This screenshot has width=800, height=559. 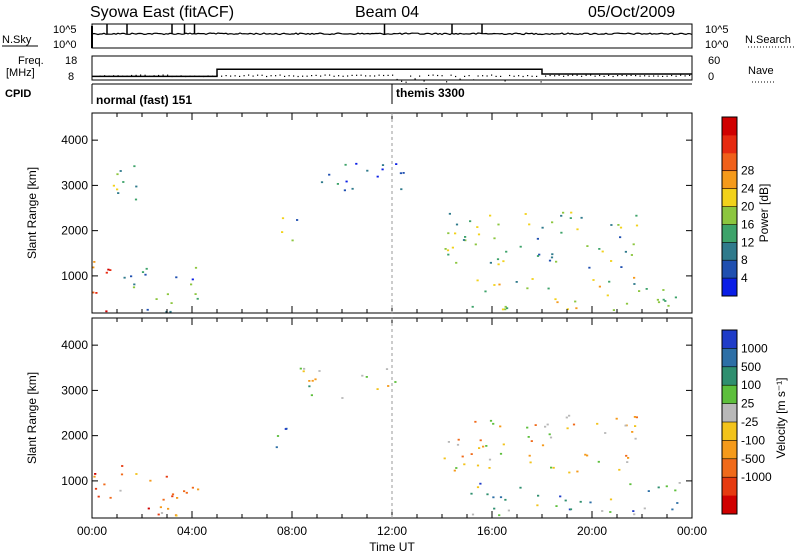 I want to click on nsky-tick-bottom: 10^0, so click(x=65, y=45).